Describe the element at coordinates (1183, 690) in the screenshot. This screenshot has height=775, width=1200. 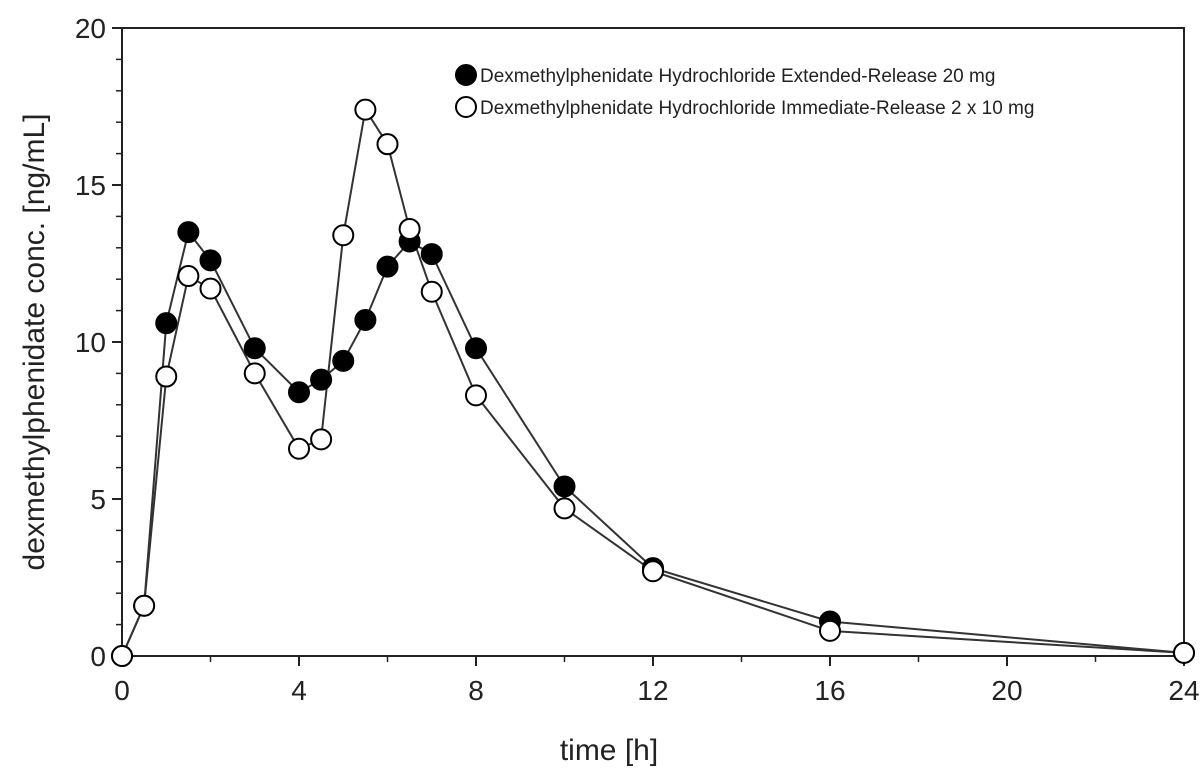
I see `x-tick-label: 24` at that location.